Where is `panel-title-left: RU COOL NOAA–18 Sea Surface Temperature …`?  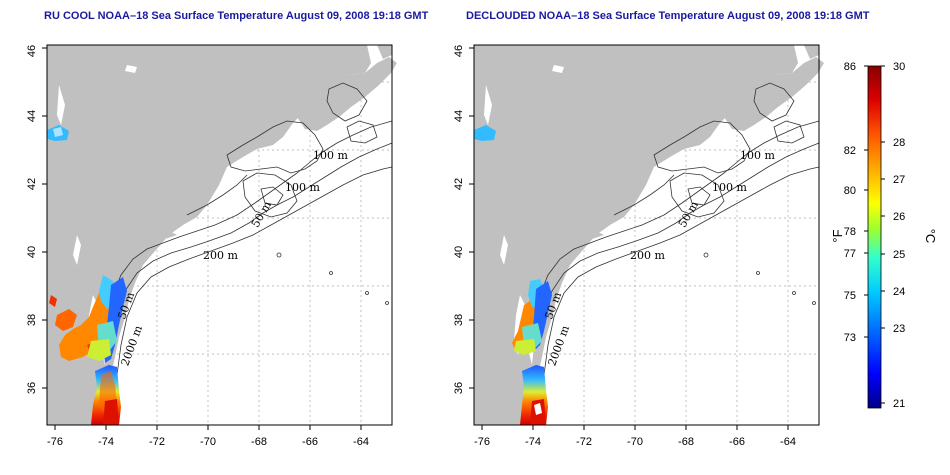 panel-title-left: RU COOL NOAA–18 Sea Surface Temperature … is located at coordinates (236, 16).